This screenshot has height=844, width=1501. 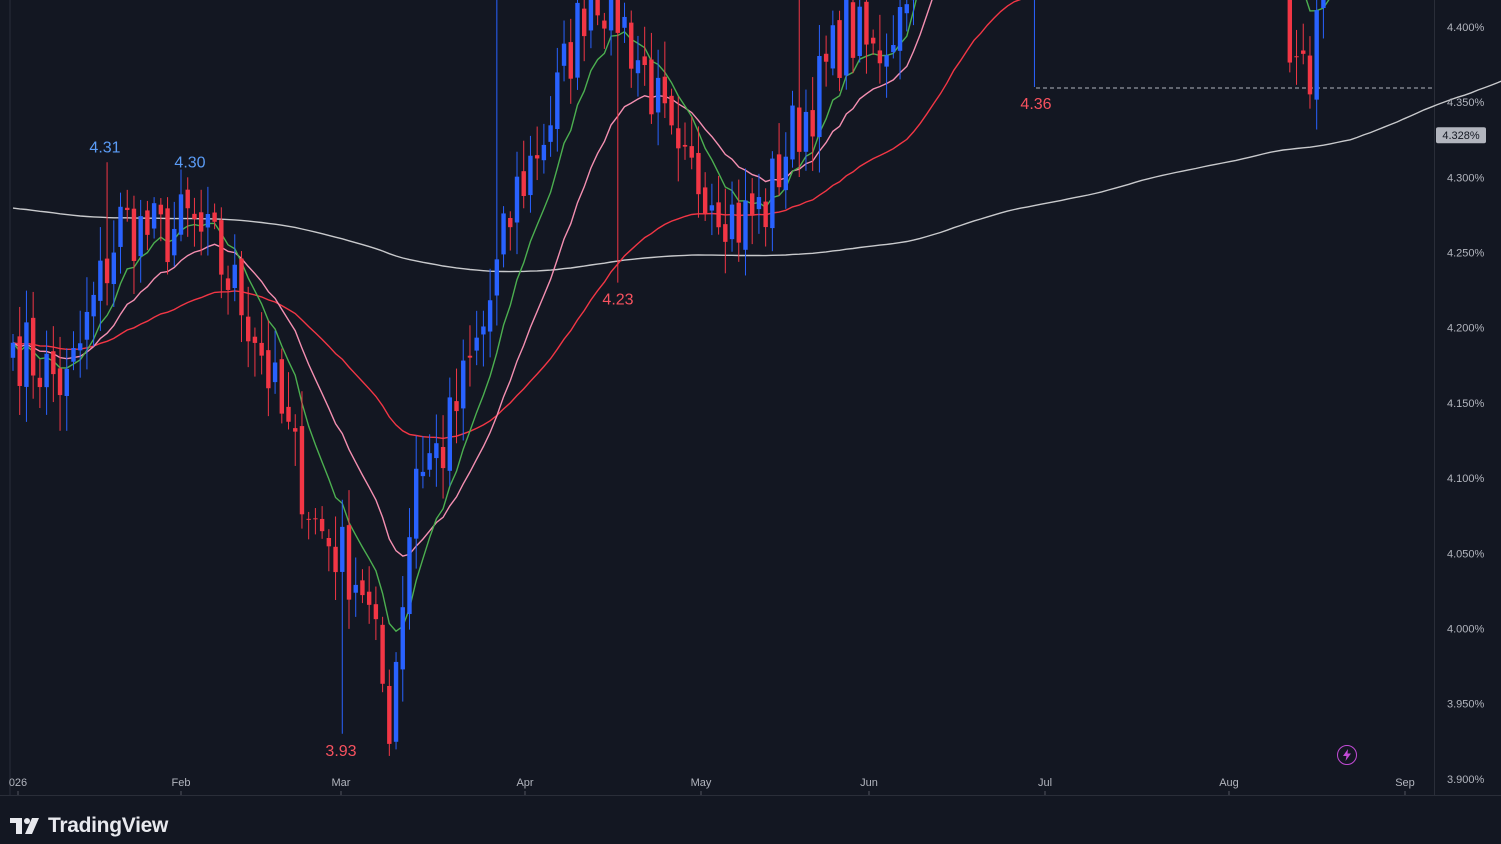 I want to click on ma-value-badge-bg, so click(x=1461, y=135).